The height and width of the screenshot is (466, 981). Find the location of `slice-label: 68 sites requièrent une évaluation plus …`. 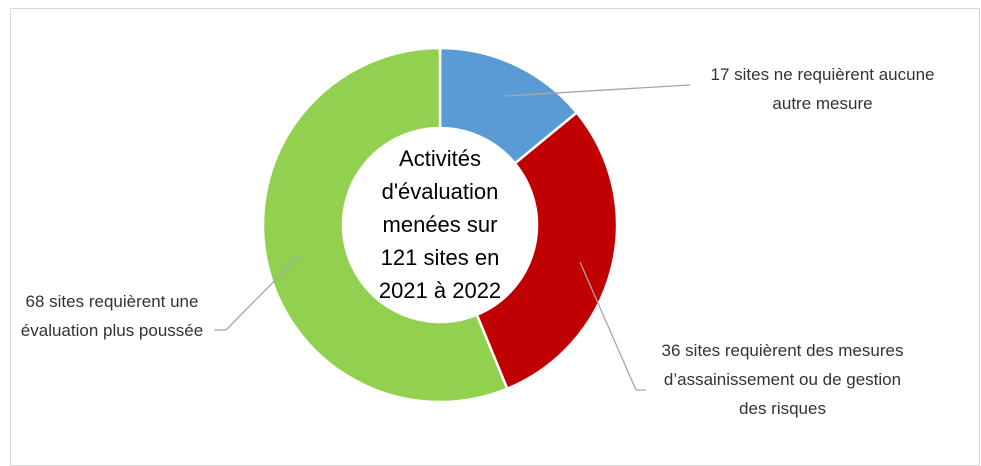

slice-label: 68 sites requièrent une évaluation plus … is located at coordinates (112, 316).